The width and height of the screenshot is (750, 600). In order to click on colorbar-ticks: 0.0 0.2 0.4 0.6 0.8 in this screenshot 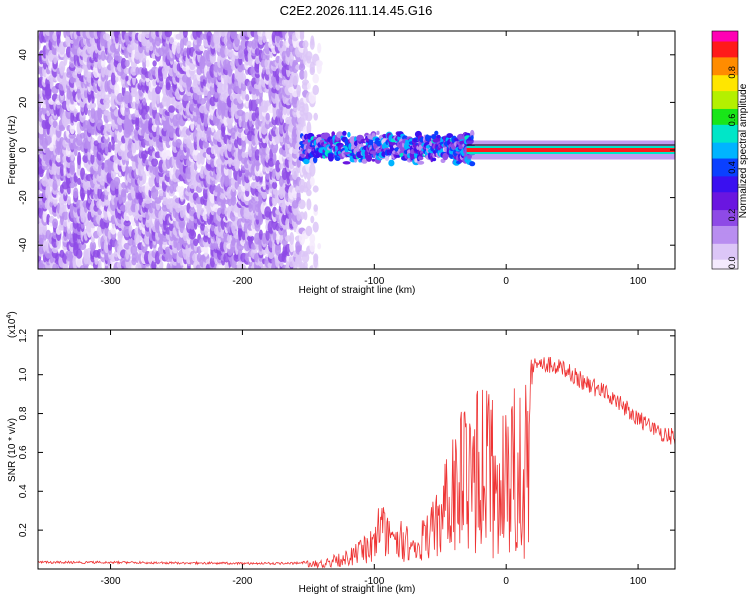, I will do `click(732, 167)`.